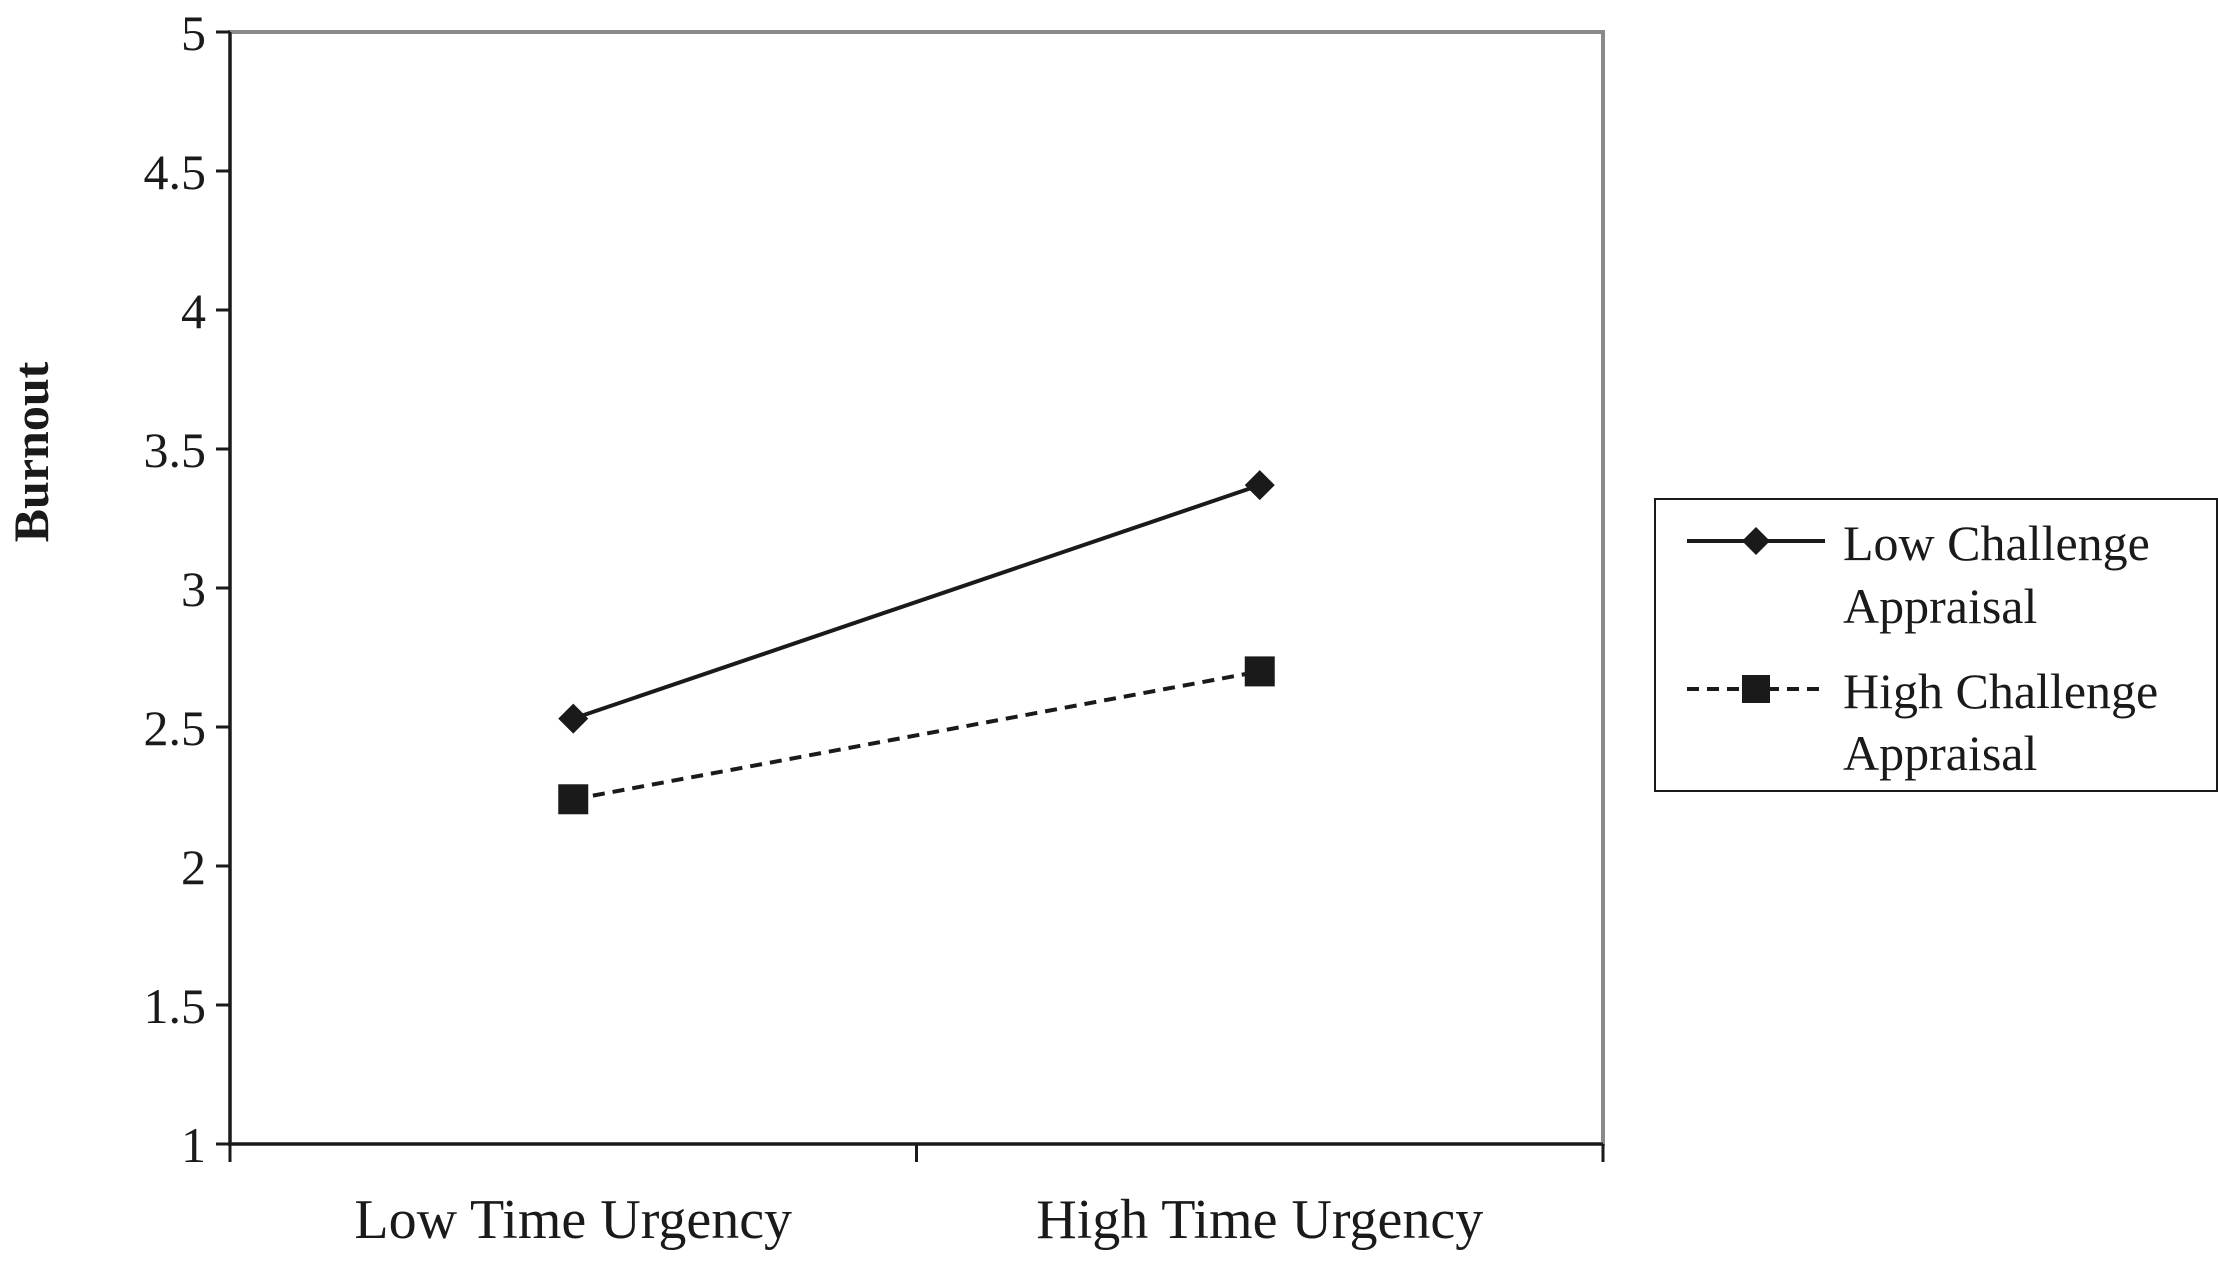  Describe the element at coordinates (1259, 1220) in the screenshot. I see `x-category-label: High Time Urgency` at that location.